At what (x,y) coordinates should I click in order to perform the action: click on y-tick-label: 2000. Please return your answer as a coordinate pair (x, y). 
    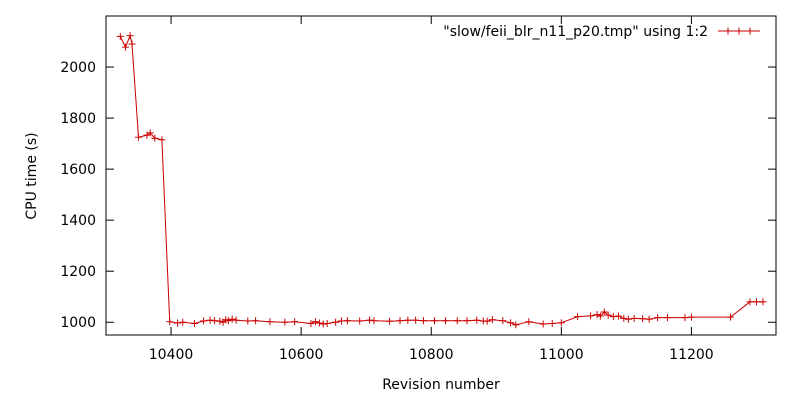
    Looking at the image, I should click on (78, 68).